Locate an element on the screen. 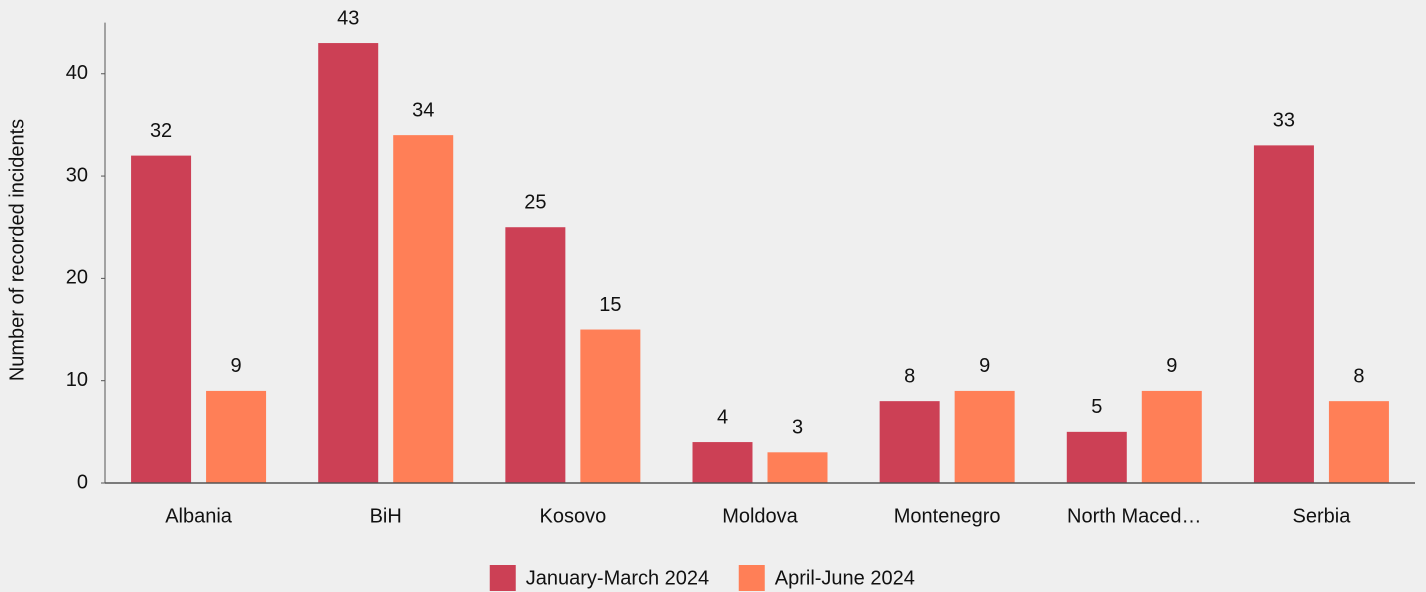 This screenshot has height=592, width=1426. legend-label: January-March 2024 is located at coordinates (617, 578).